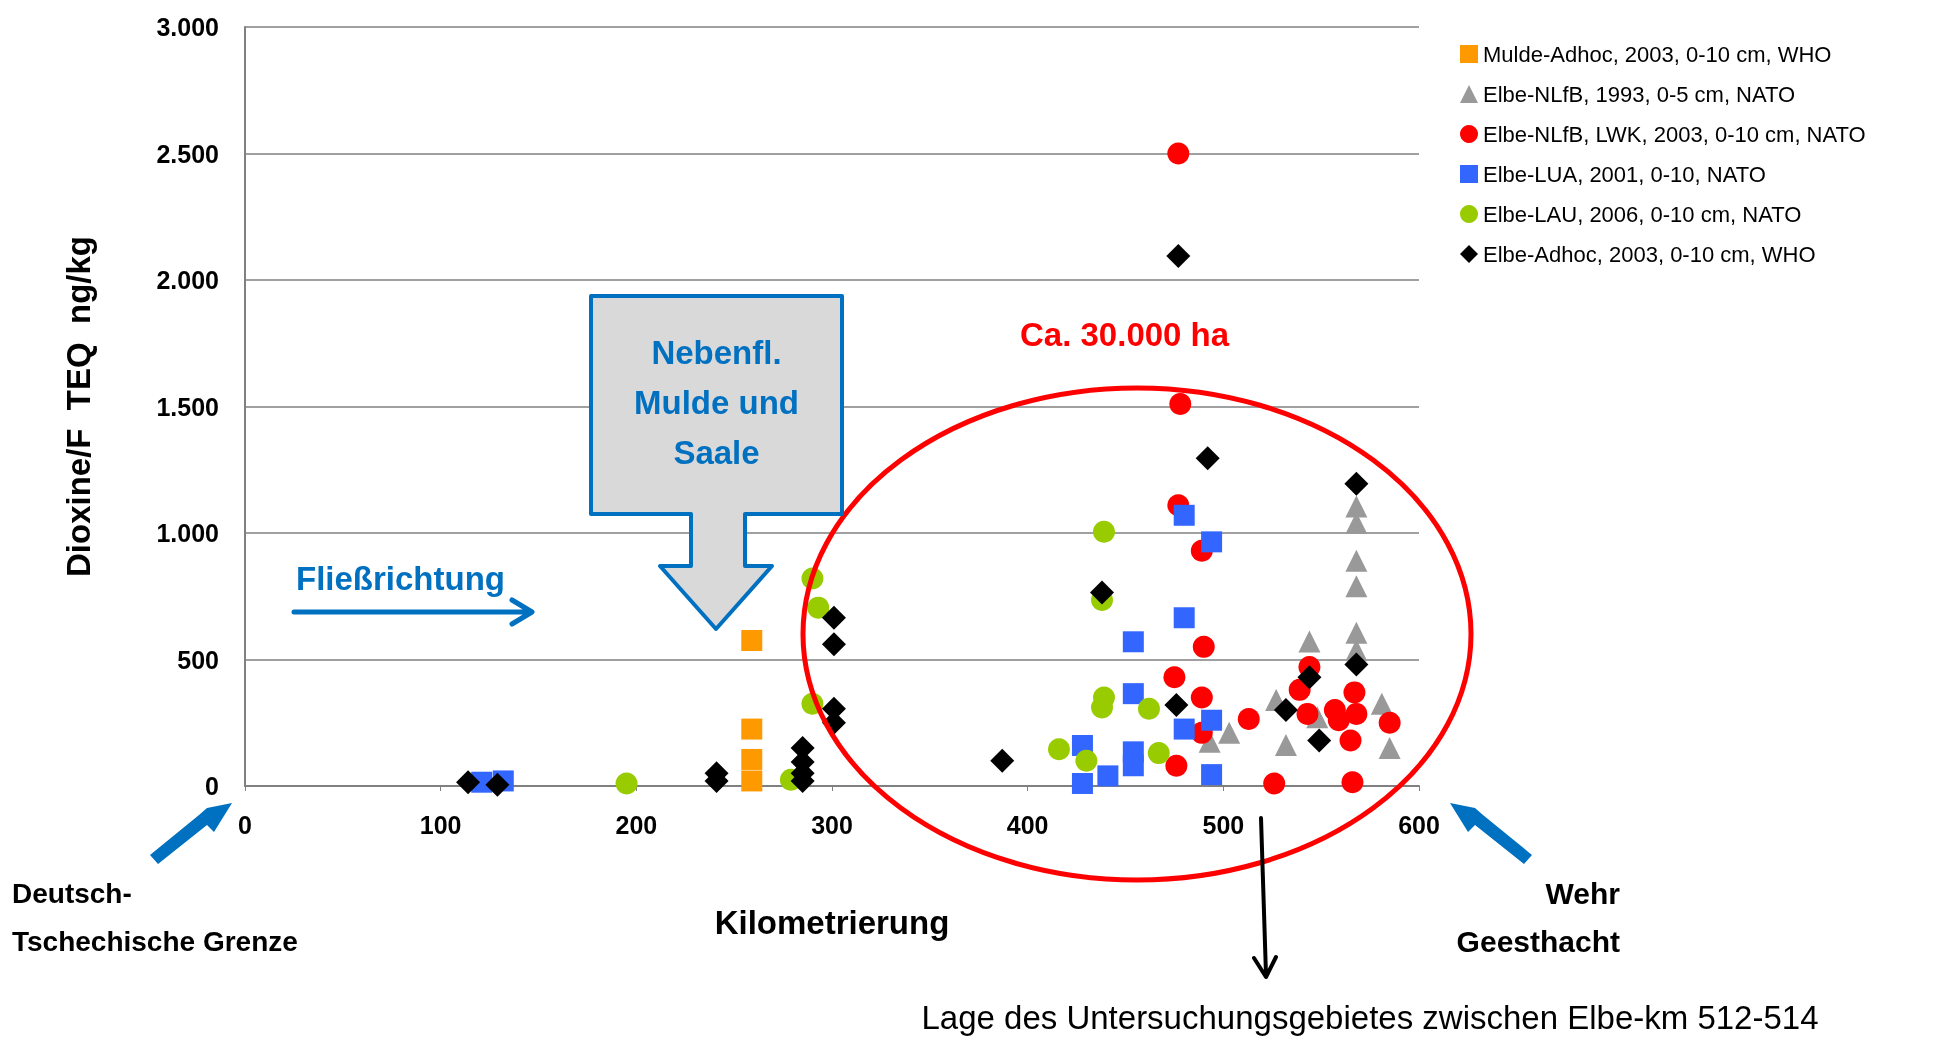 The height and width of the screenshot is (1046, 1952). I want to click on y-tick-label: 2.500, so click(187, 153).